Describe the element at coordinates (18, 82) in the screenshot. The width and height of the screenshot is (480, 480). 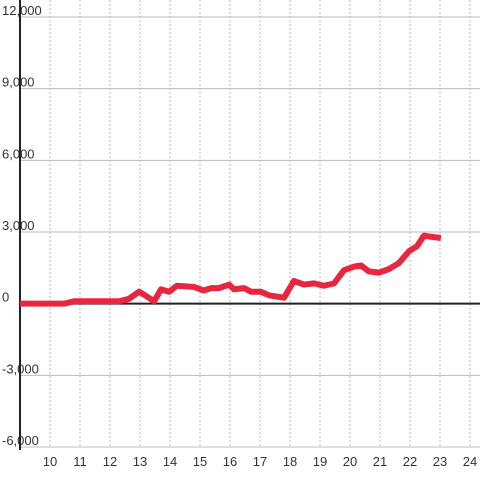
I see `y-tick-label: 9,000` at that location.